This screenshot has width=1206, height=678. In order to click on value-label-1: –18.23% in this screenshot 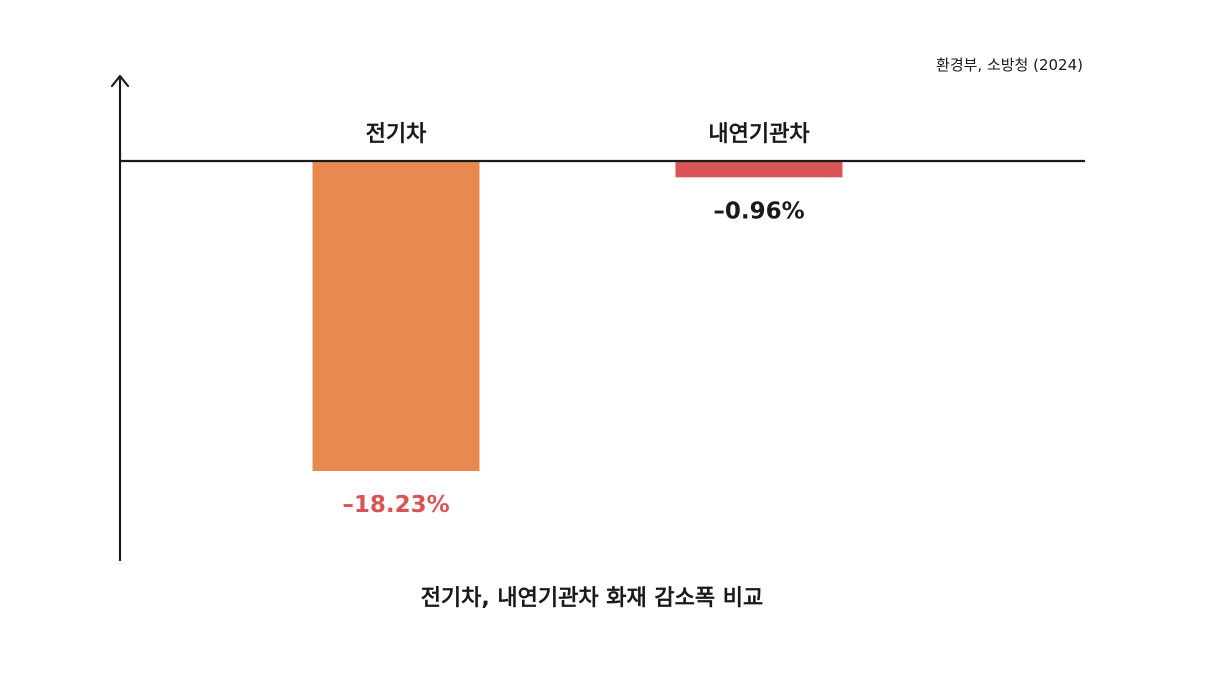, I will do `click(395, 505)`.